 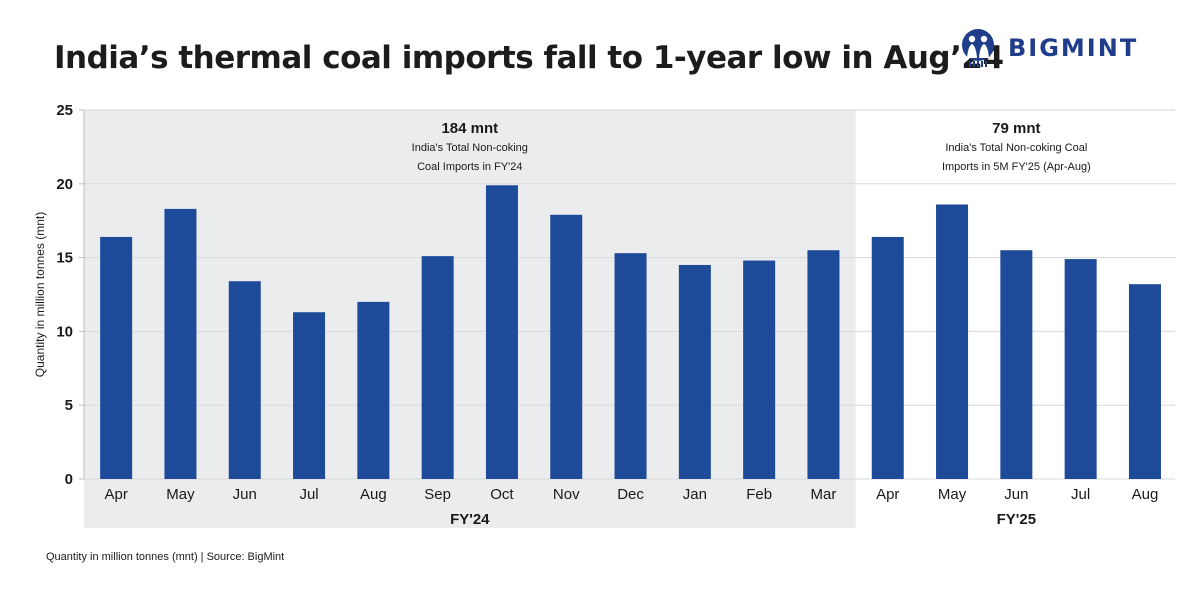 I want to click on group-label: FY'24, so click(x=470, y=519).